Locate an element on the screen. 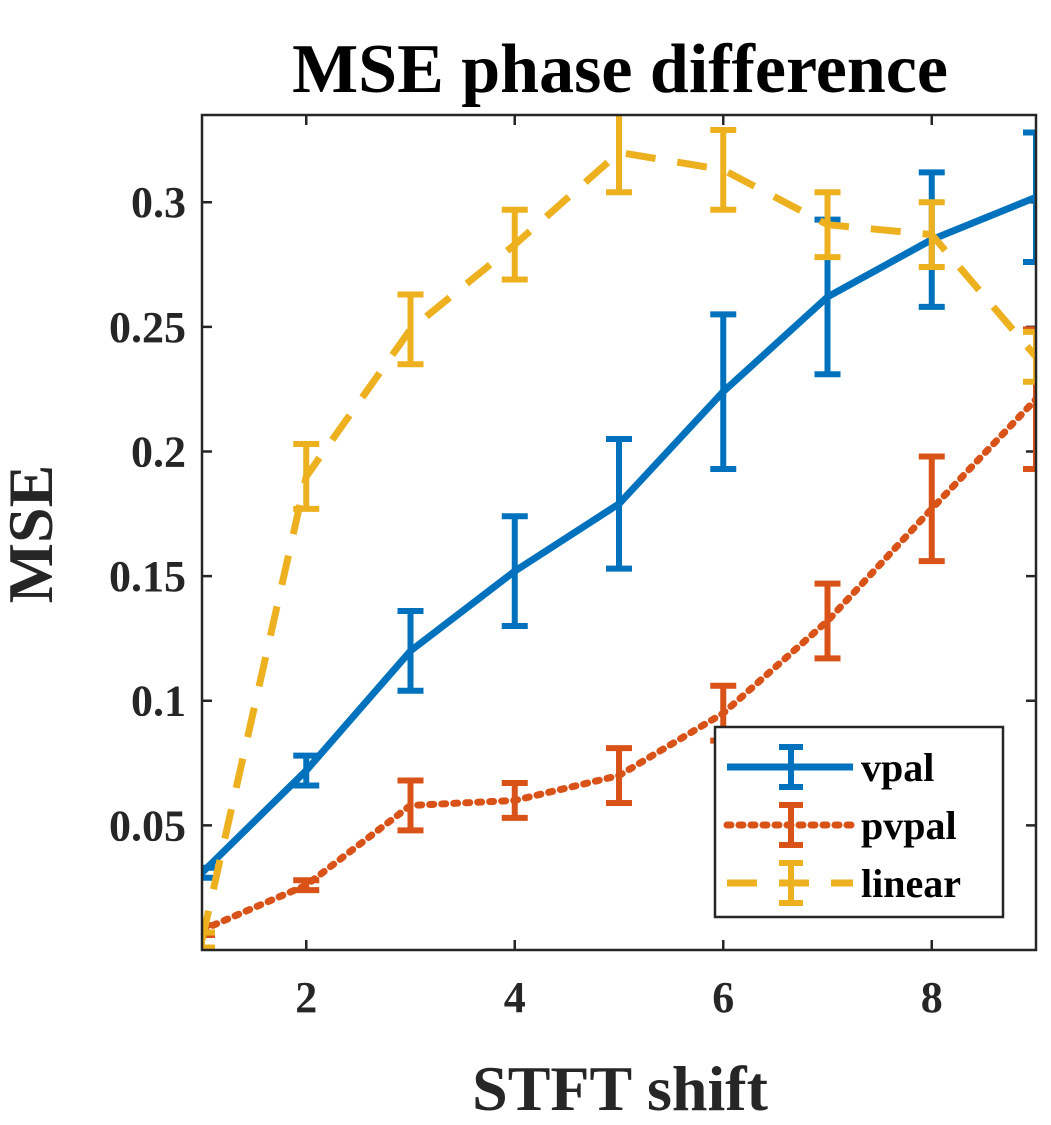  legend: vpal pvpal linear is located at coordinates (859, 822).